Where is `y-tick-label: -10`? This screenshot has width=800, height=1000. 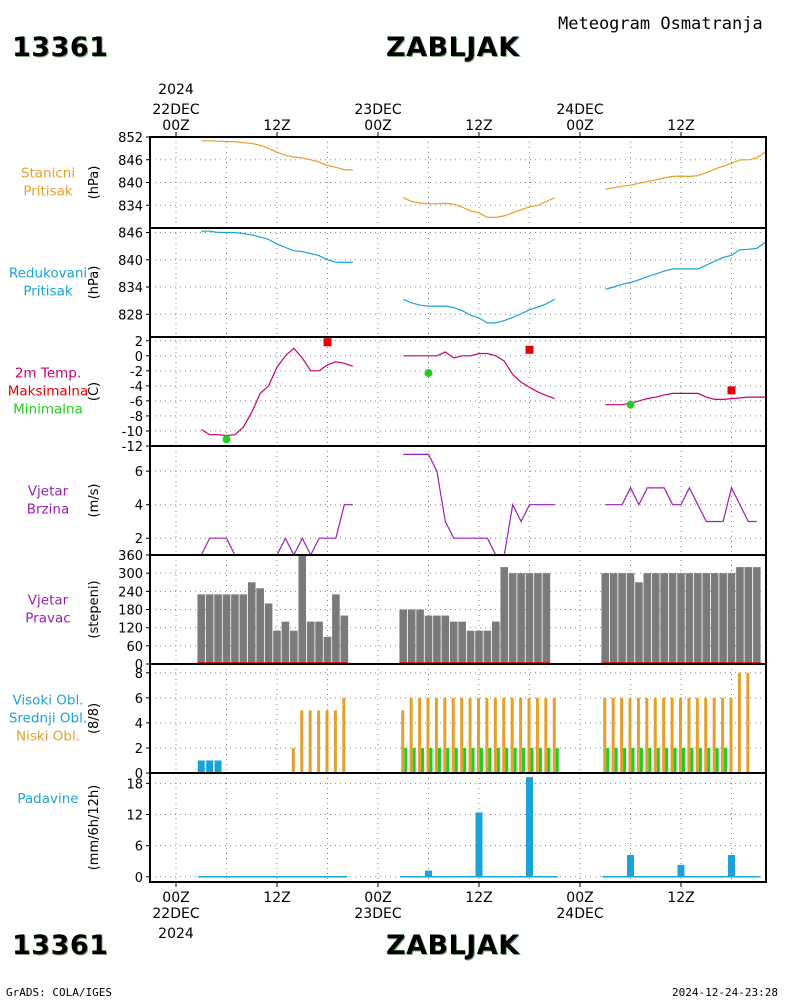
y-tick-label: -10 is located at coordinates (132, 432).